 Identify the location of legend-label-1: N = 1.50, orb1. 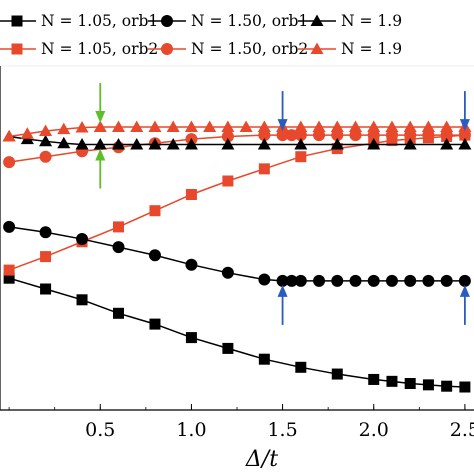
(249, 21).